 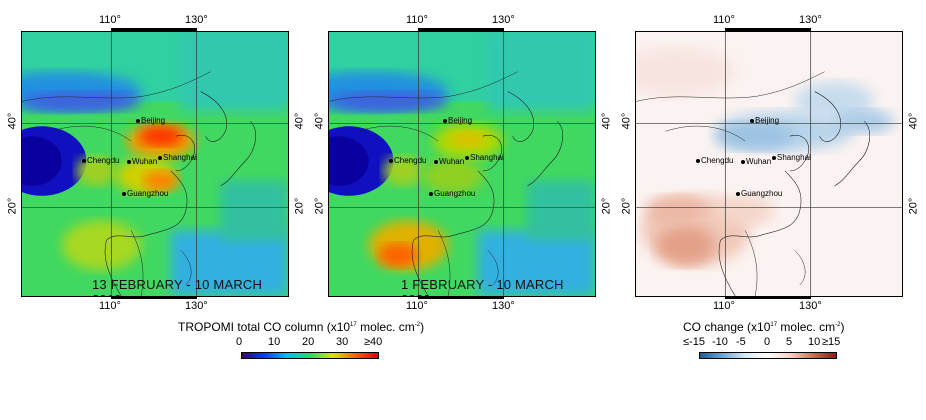 What do you see at coordinates (482, 286) in the screenshot?
I see `panel2-date-label: 1 FEBRUARY - 10 MARCH 2020` at bounding box center [482, 286].